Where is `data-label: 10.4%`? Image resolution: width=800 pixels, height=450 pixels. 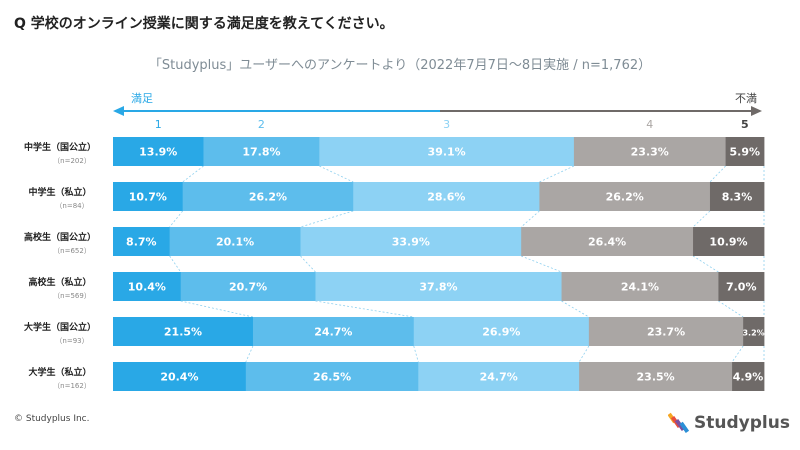 data-label: 10.4% is located at coordinates (147, 287).